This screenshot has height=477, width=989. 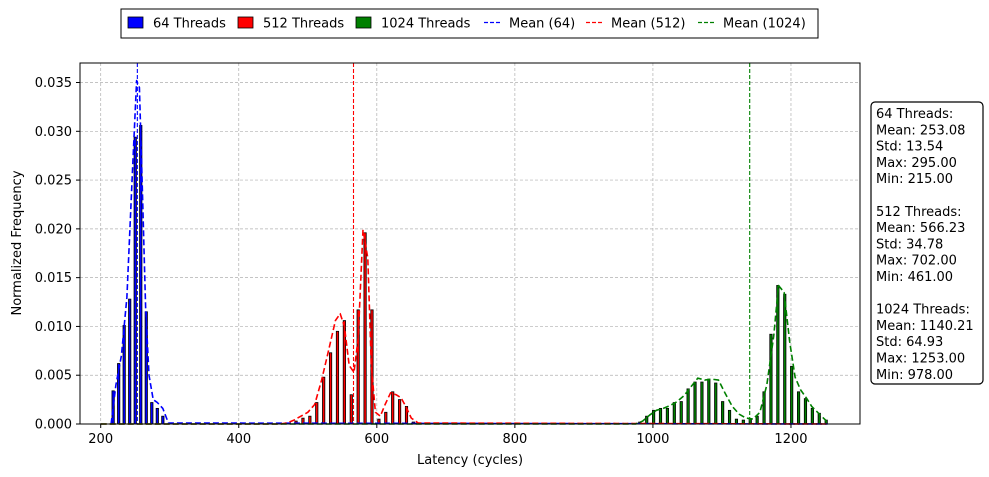 I want to click on legend-label: Mean (512), so click(x=648, y=24).